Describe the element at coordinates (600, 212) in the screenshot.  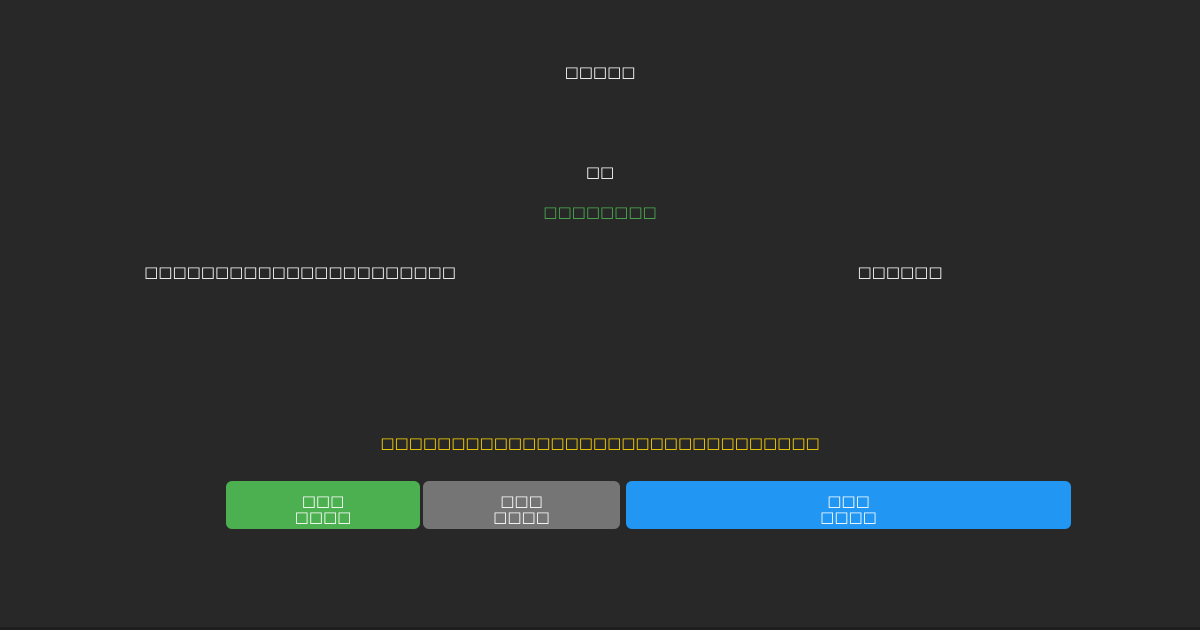
I see `status-highlight-text: □□□□□□□□` at that location.